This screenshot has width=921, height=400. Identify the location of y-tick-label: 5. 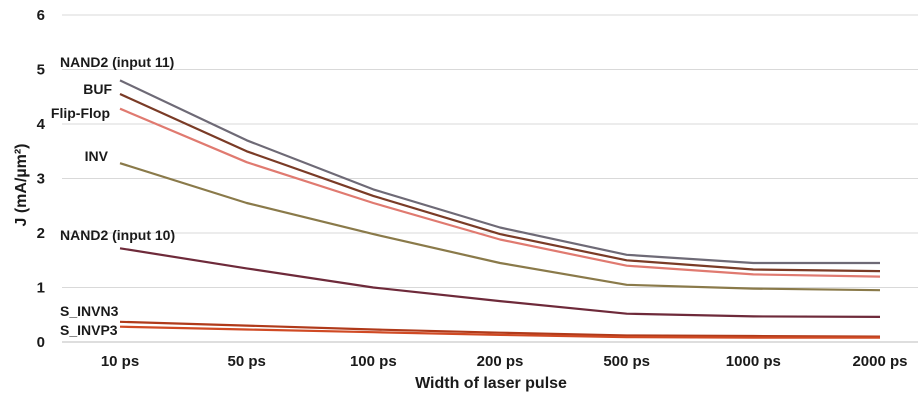
(41, 70).